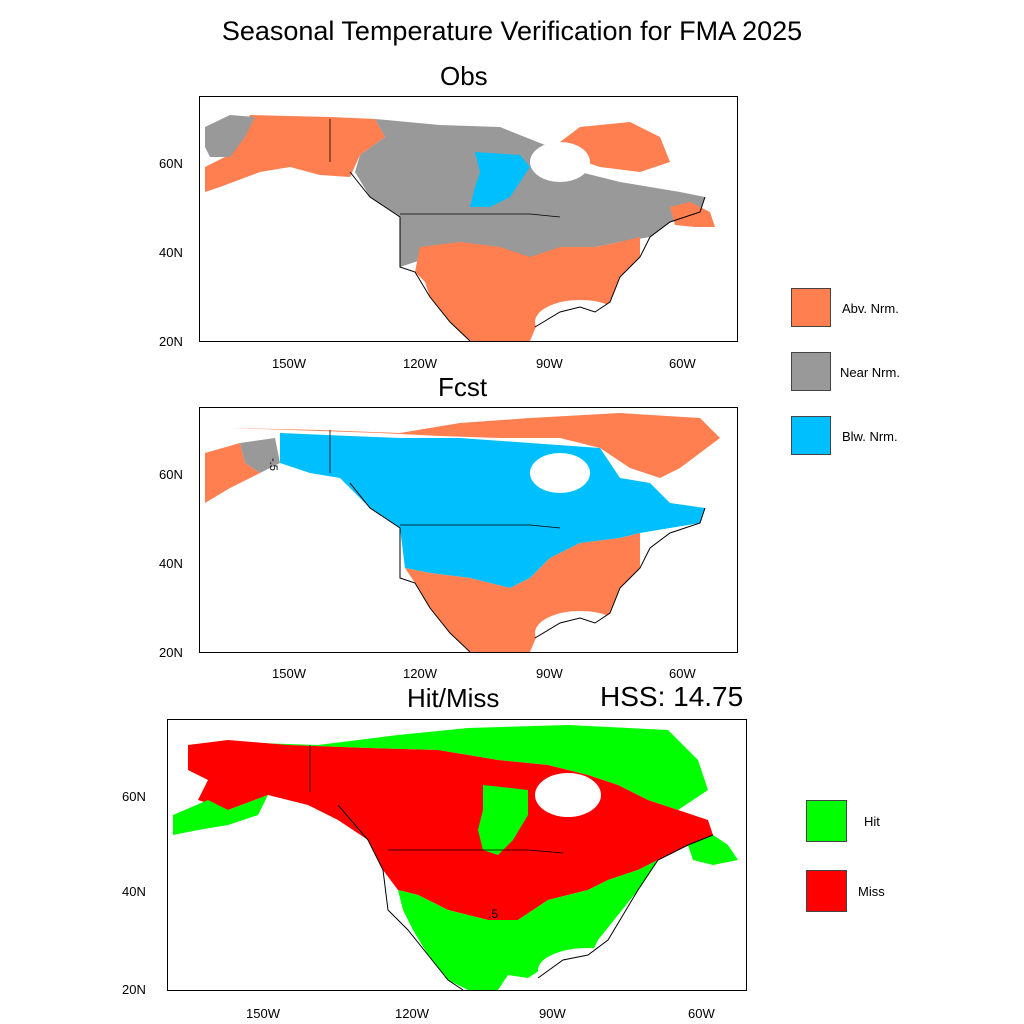 Image resolution: width=1024 pixels, height=1024 pixels. I want to click on hitmiss-lat-40: 40N, so click(134, 891).